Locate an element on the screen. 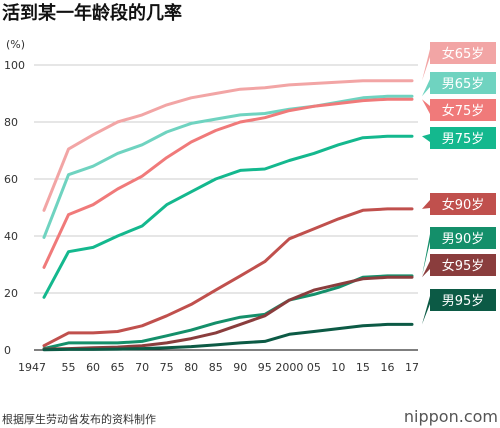  legend-label: 女90岁 is located at coordinates (463, 205).